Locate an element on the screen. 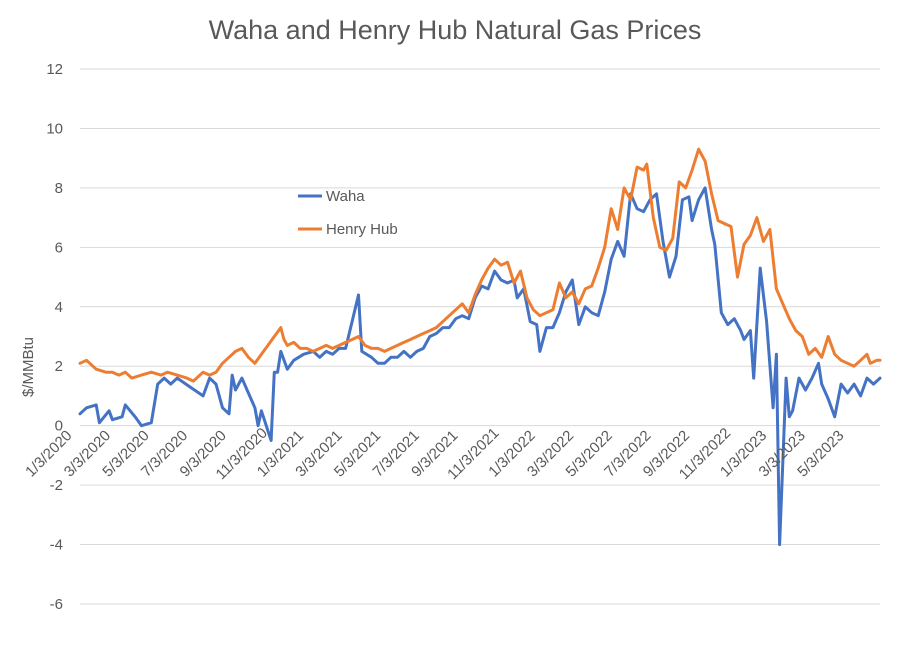 The height and width of the screenshot is (661, 911). y-tick-label: 12 is located at coordinates (54, 69).